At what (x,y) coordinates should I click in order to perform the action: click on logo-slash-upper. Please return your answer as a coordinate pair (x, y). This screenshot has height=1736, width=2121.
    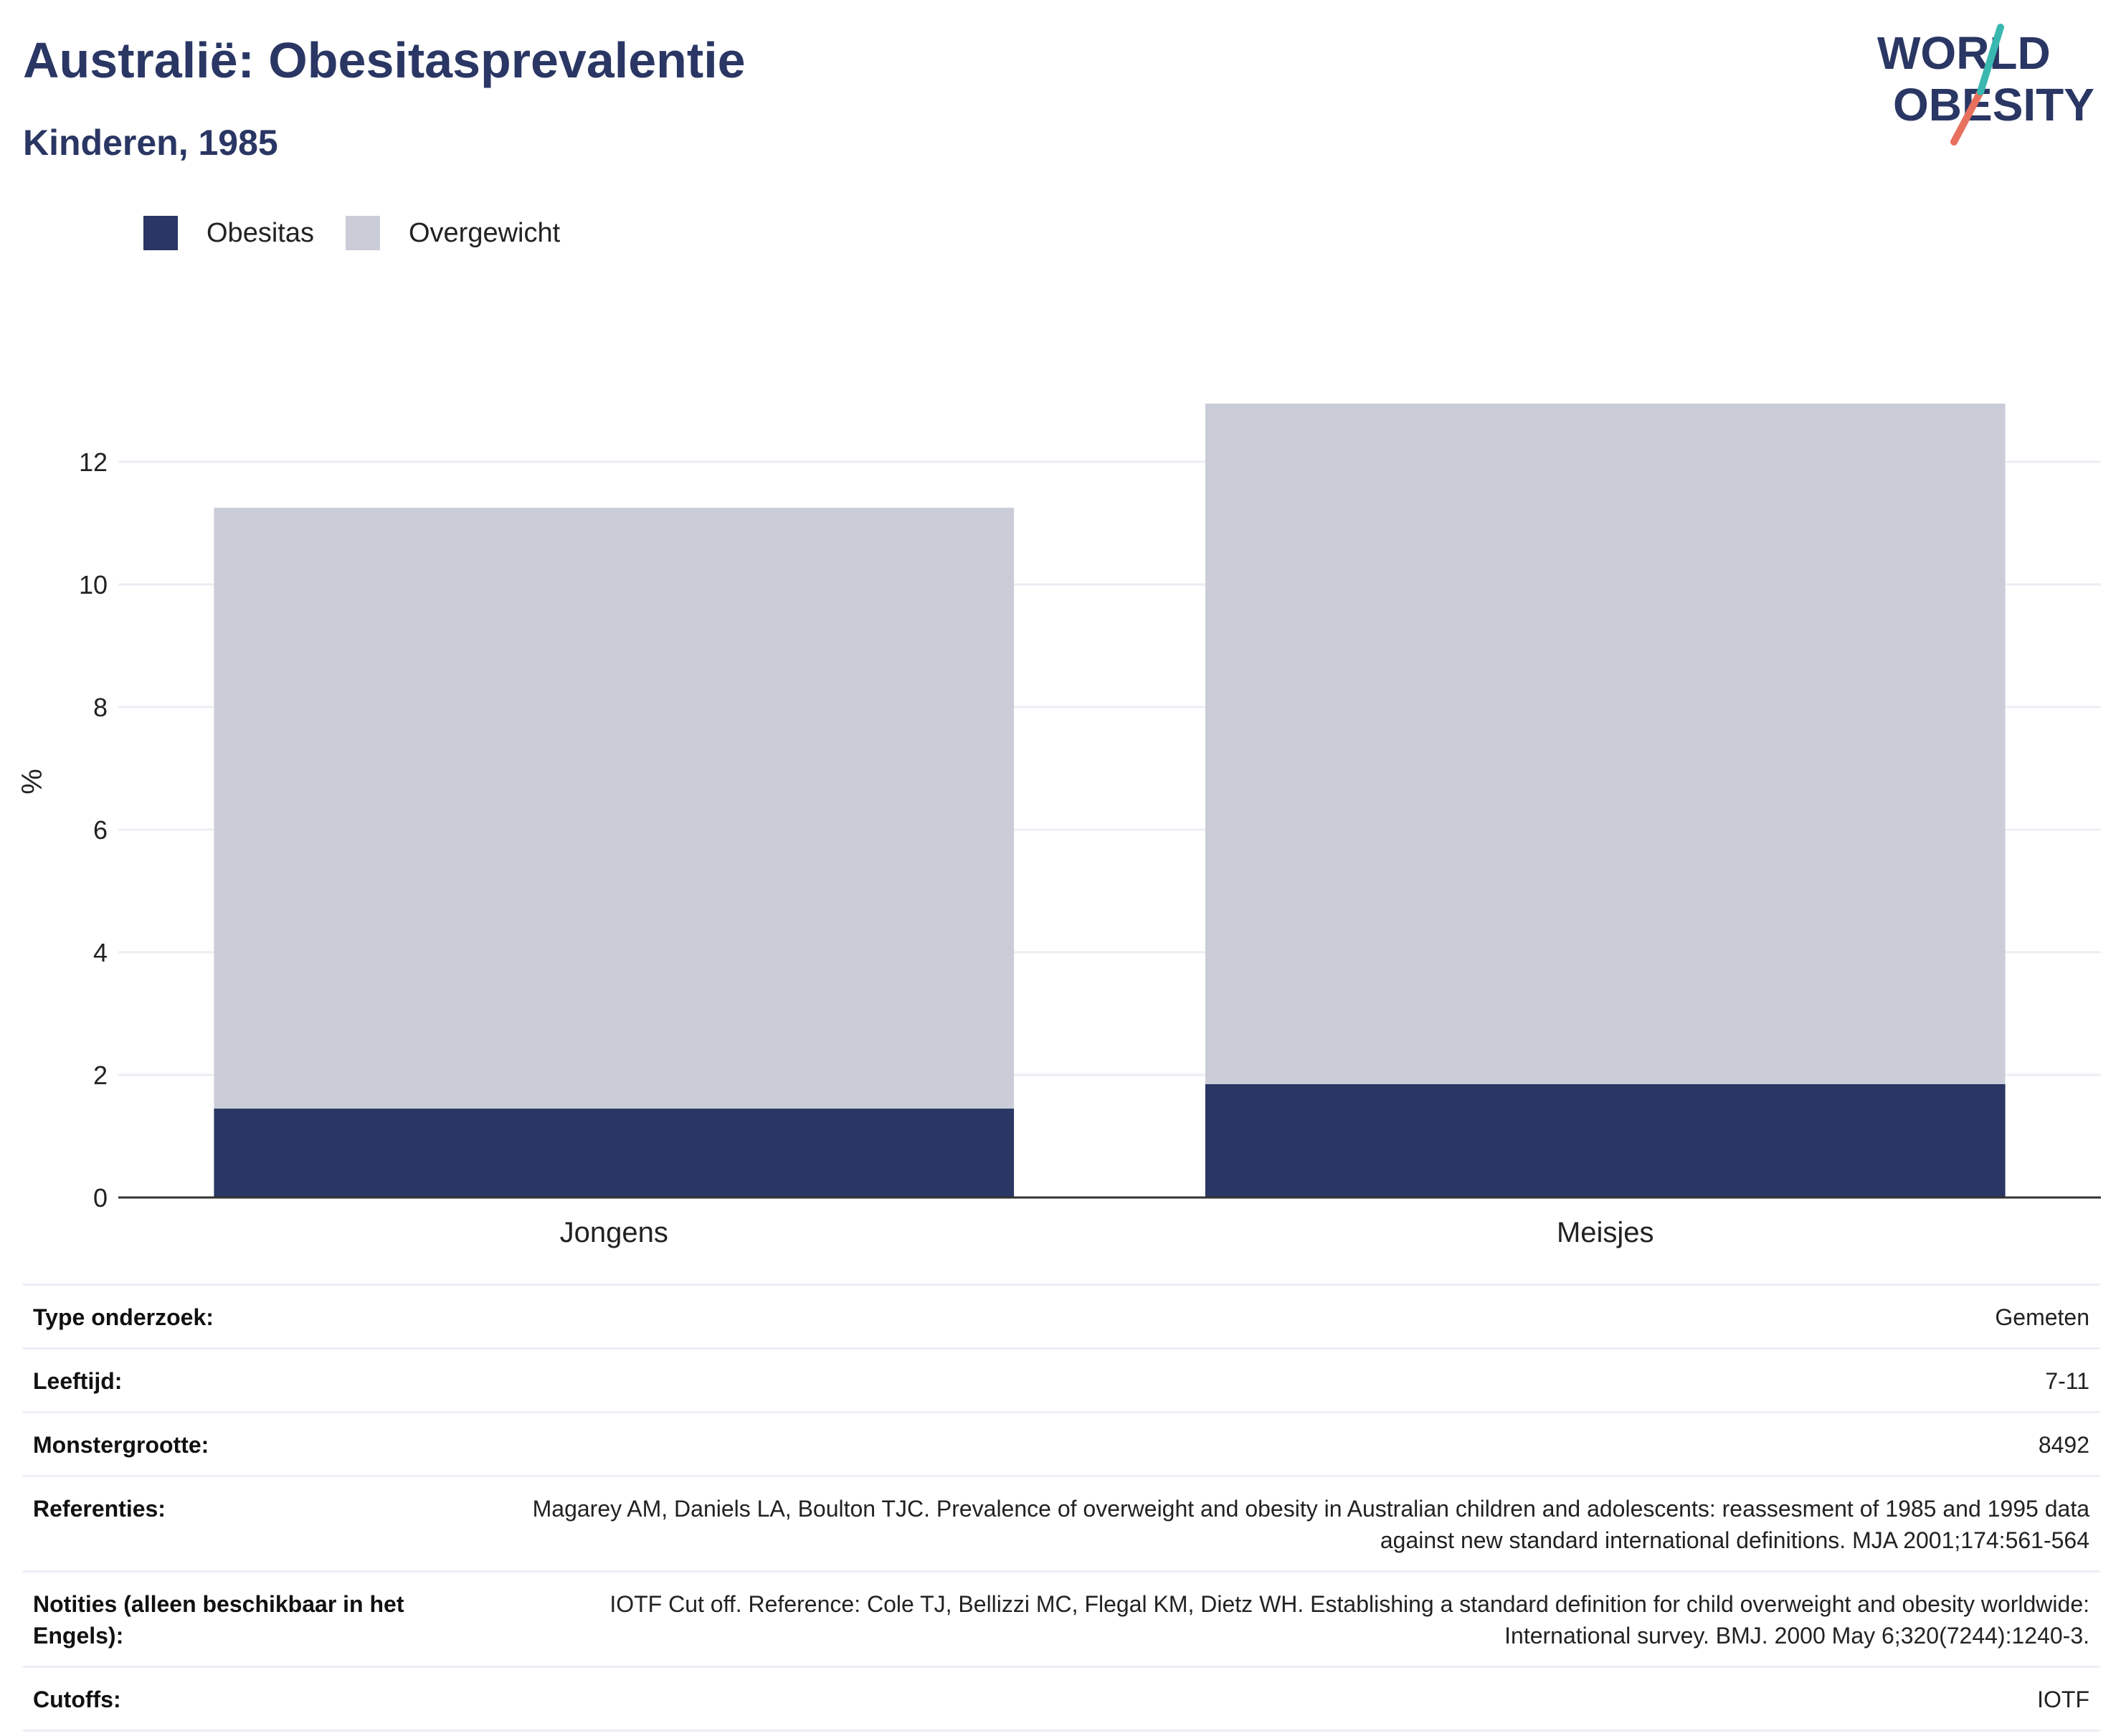
    Looking at the image, I should click on (1990, 60).